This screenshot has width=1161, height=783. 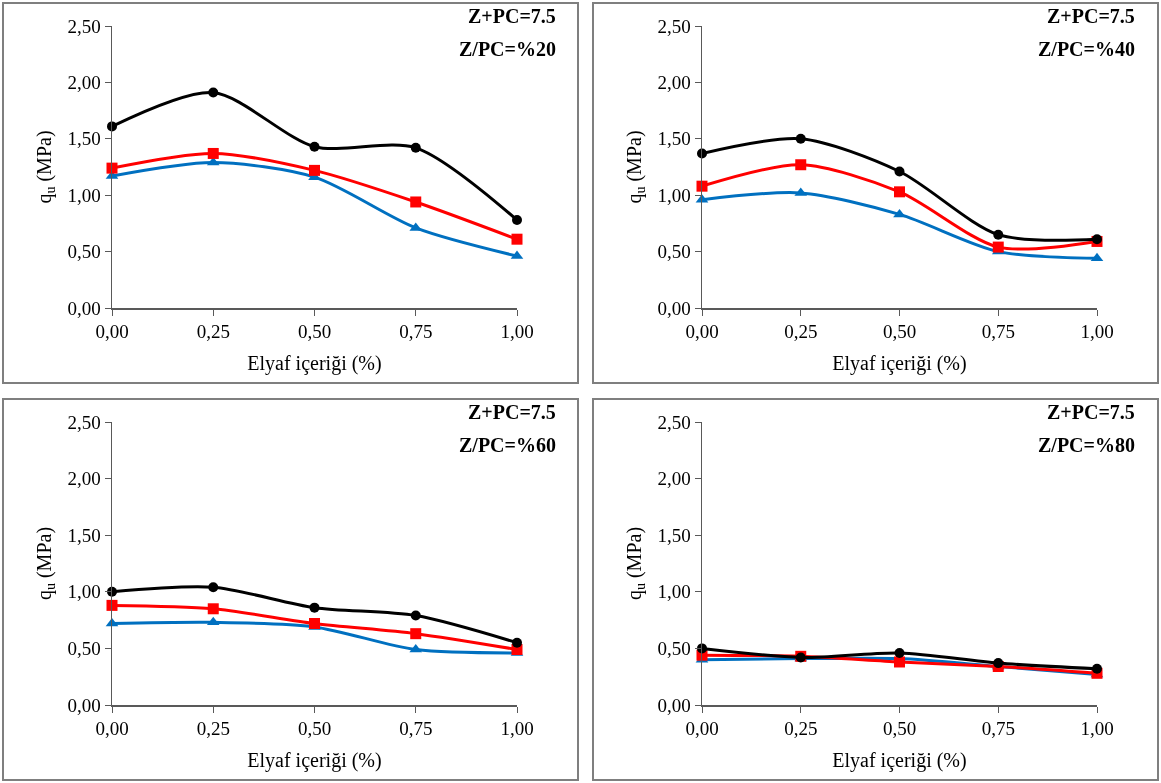 What do you see at coordinates (507, 49) in the screenshot?
I see `annotation: Z/PC=%20` at bounding box center [507, 49].